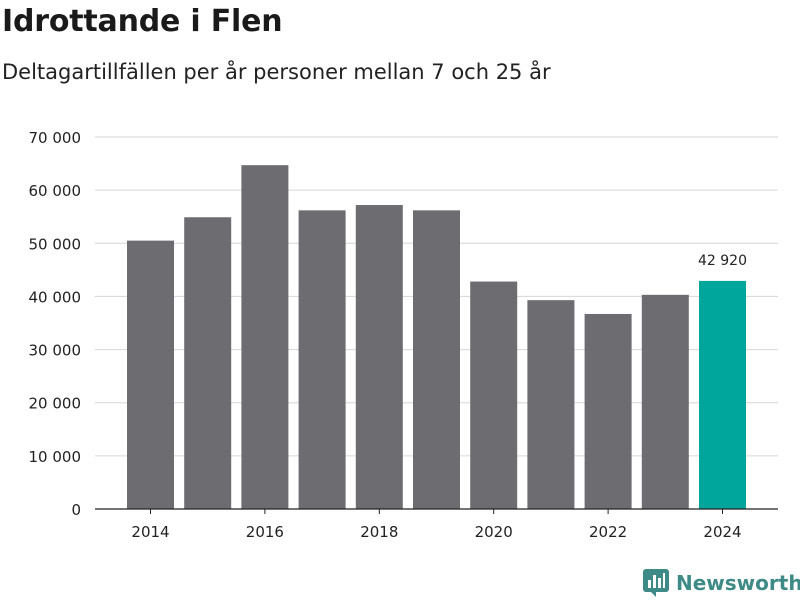 The height and width of the screenshot is (600, 800). I want to click on newsworthy-logo-icon, so click(656, 583).